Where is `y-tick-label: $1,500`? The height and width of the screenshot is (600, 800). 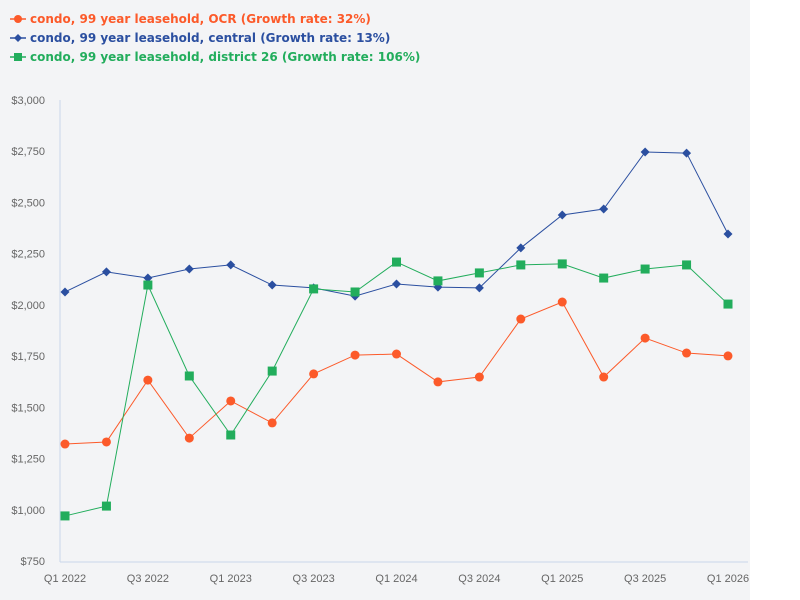 y-tick-label: $1,500 is located at coordinates (28, 408).